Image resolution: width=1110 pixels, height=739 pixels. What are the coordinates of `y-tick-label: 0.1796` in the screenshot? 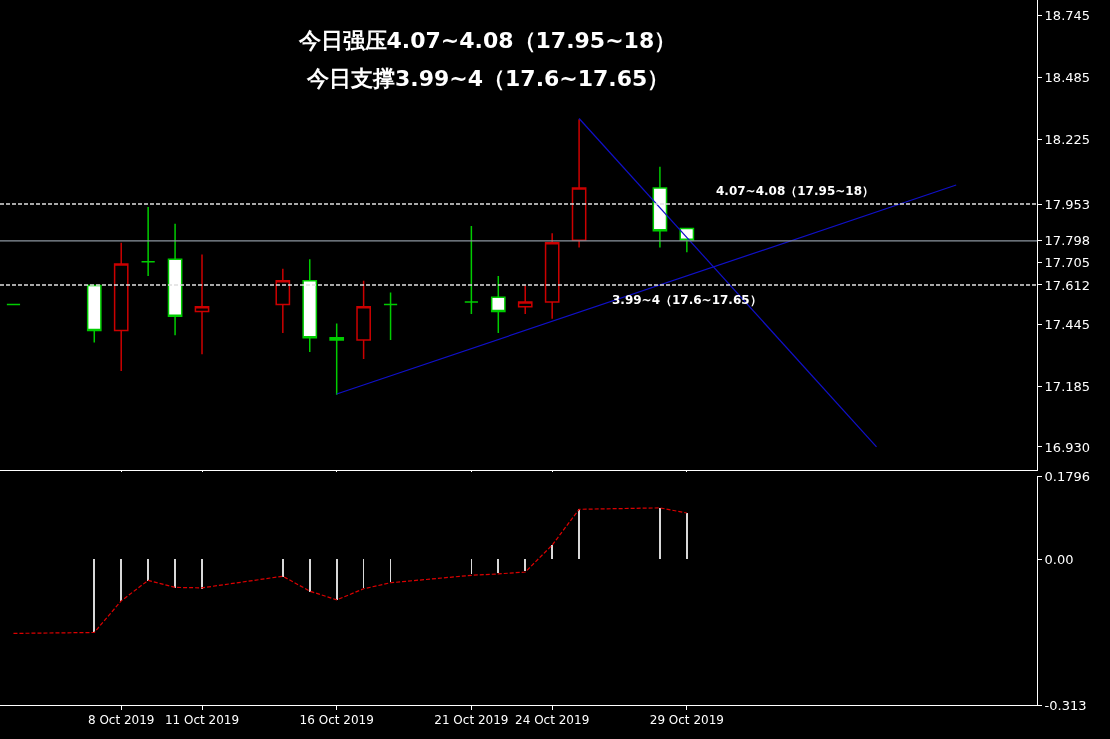 It's located at (1067, 476).